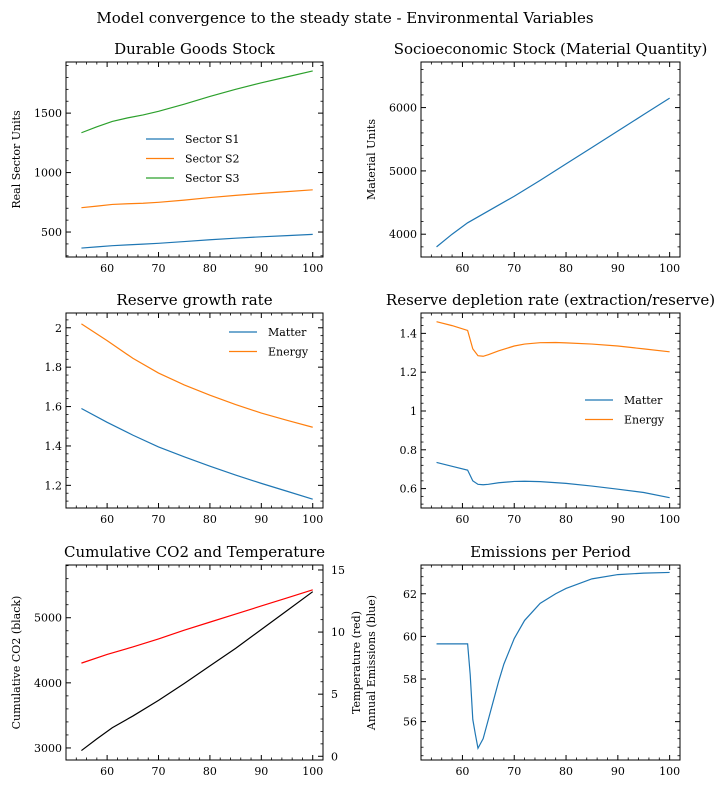 This screenshot has height=789, width=717. Describe the element at coordinates (48, 748) in the screenshot. I see `y-tick-label: 3000` at that location.